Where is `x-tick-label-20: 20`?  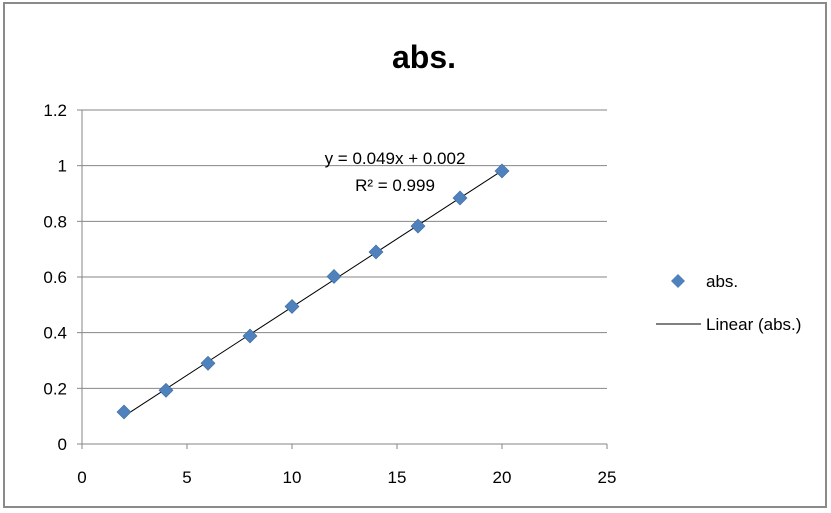
x-tick-label-20: 20 is located at coordinates (502, 477).